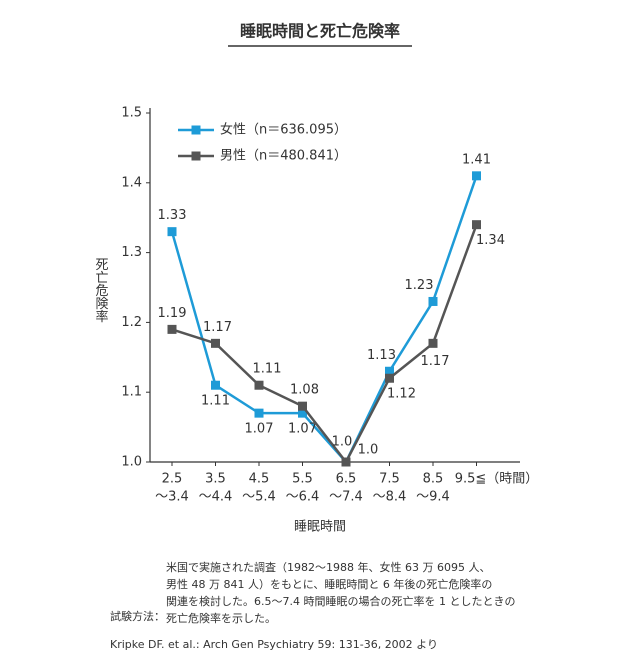 The image size is (640, 664). What do you see at coordinates (490, 240) in the screenshot?
I see `data-label: 1.34` at bounding box center [490, 240].